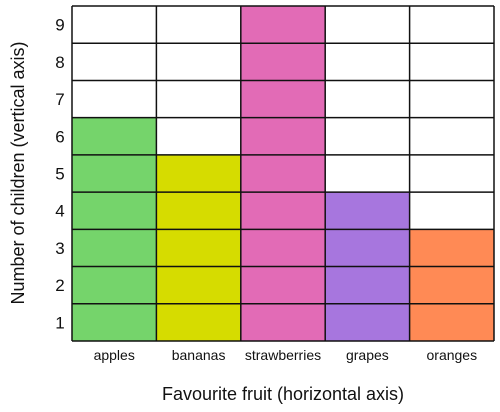  What do you see at coordinates (59, 136) in the screenshot?
I see `y-tick-label: 6` at bounding box center [59, 136].